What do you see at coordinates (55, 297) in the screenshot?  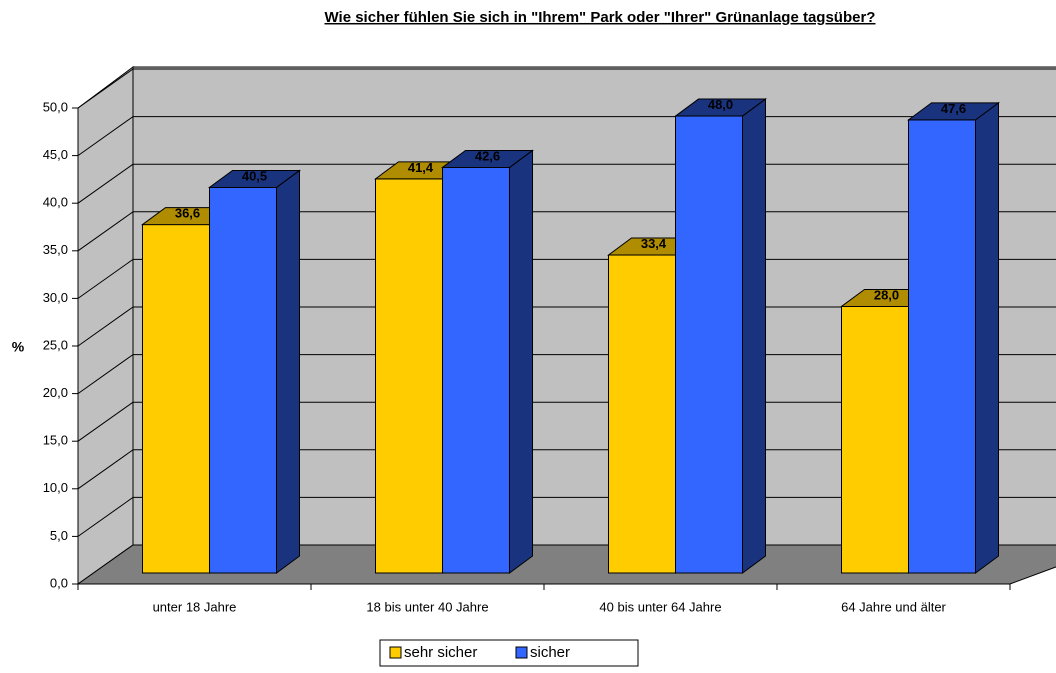 I see `y-tick-label: 30,0` at bounding box center [55, 297].